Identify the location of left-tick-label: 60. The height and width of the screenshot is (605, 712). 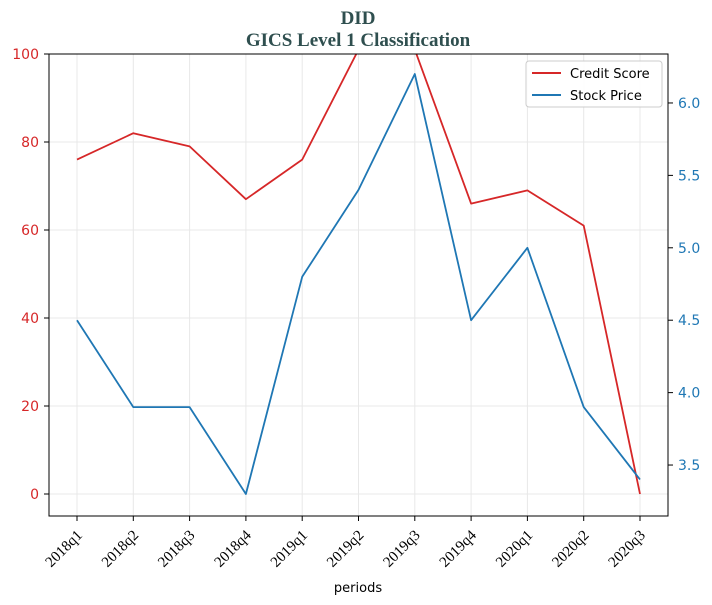
(30, 231).